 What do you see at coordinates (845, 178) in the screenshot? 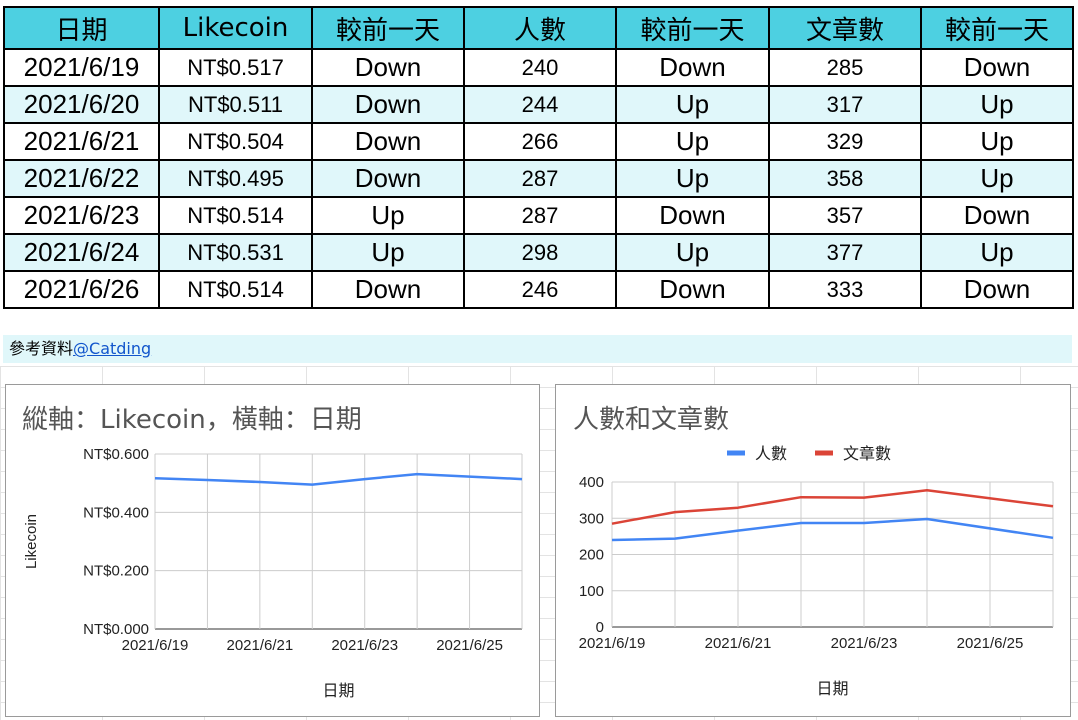
I see `table-cell: 358` at bounding box center [845, 178].